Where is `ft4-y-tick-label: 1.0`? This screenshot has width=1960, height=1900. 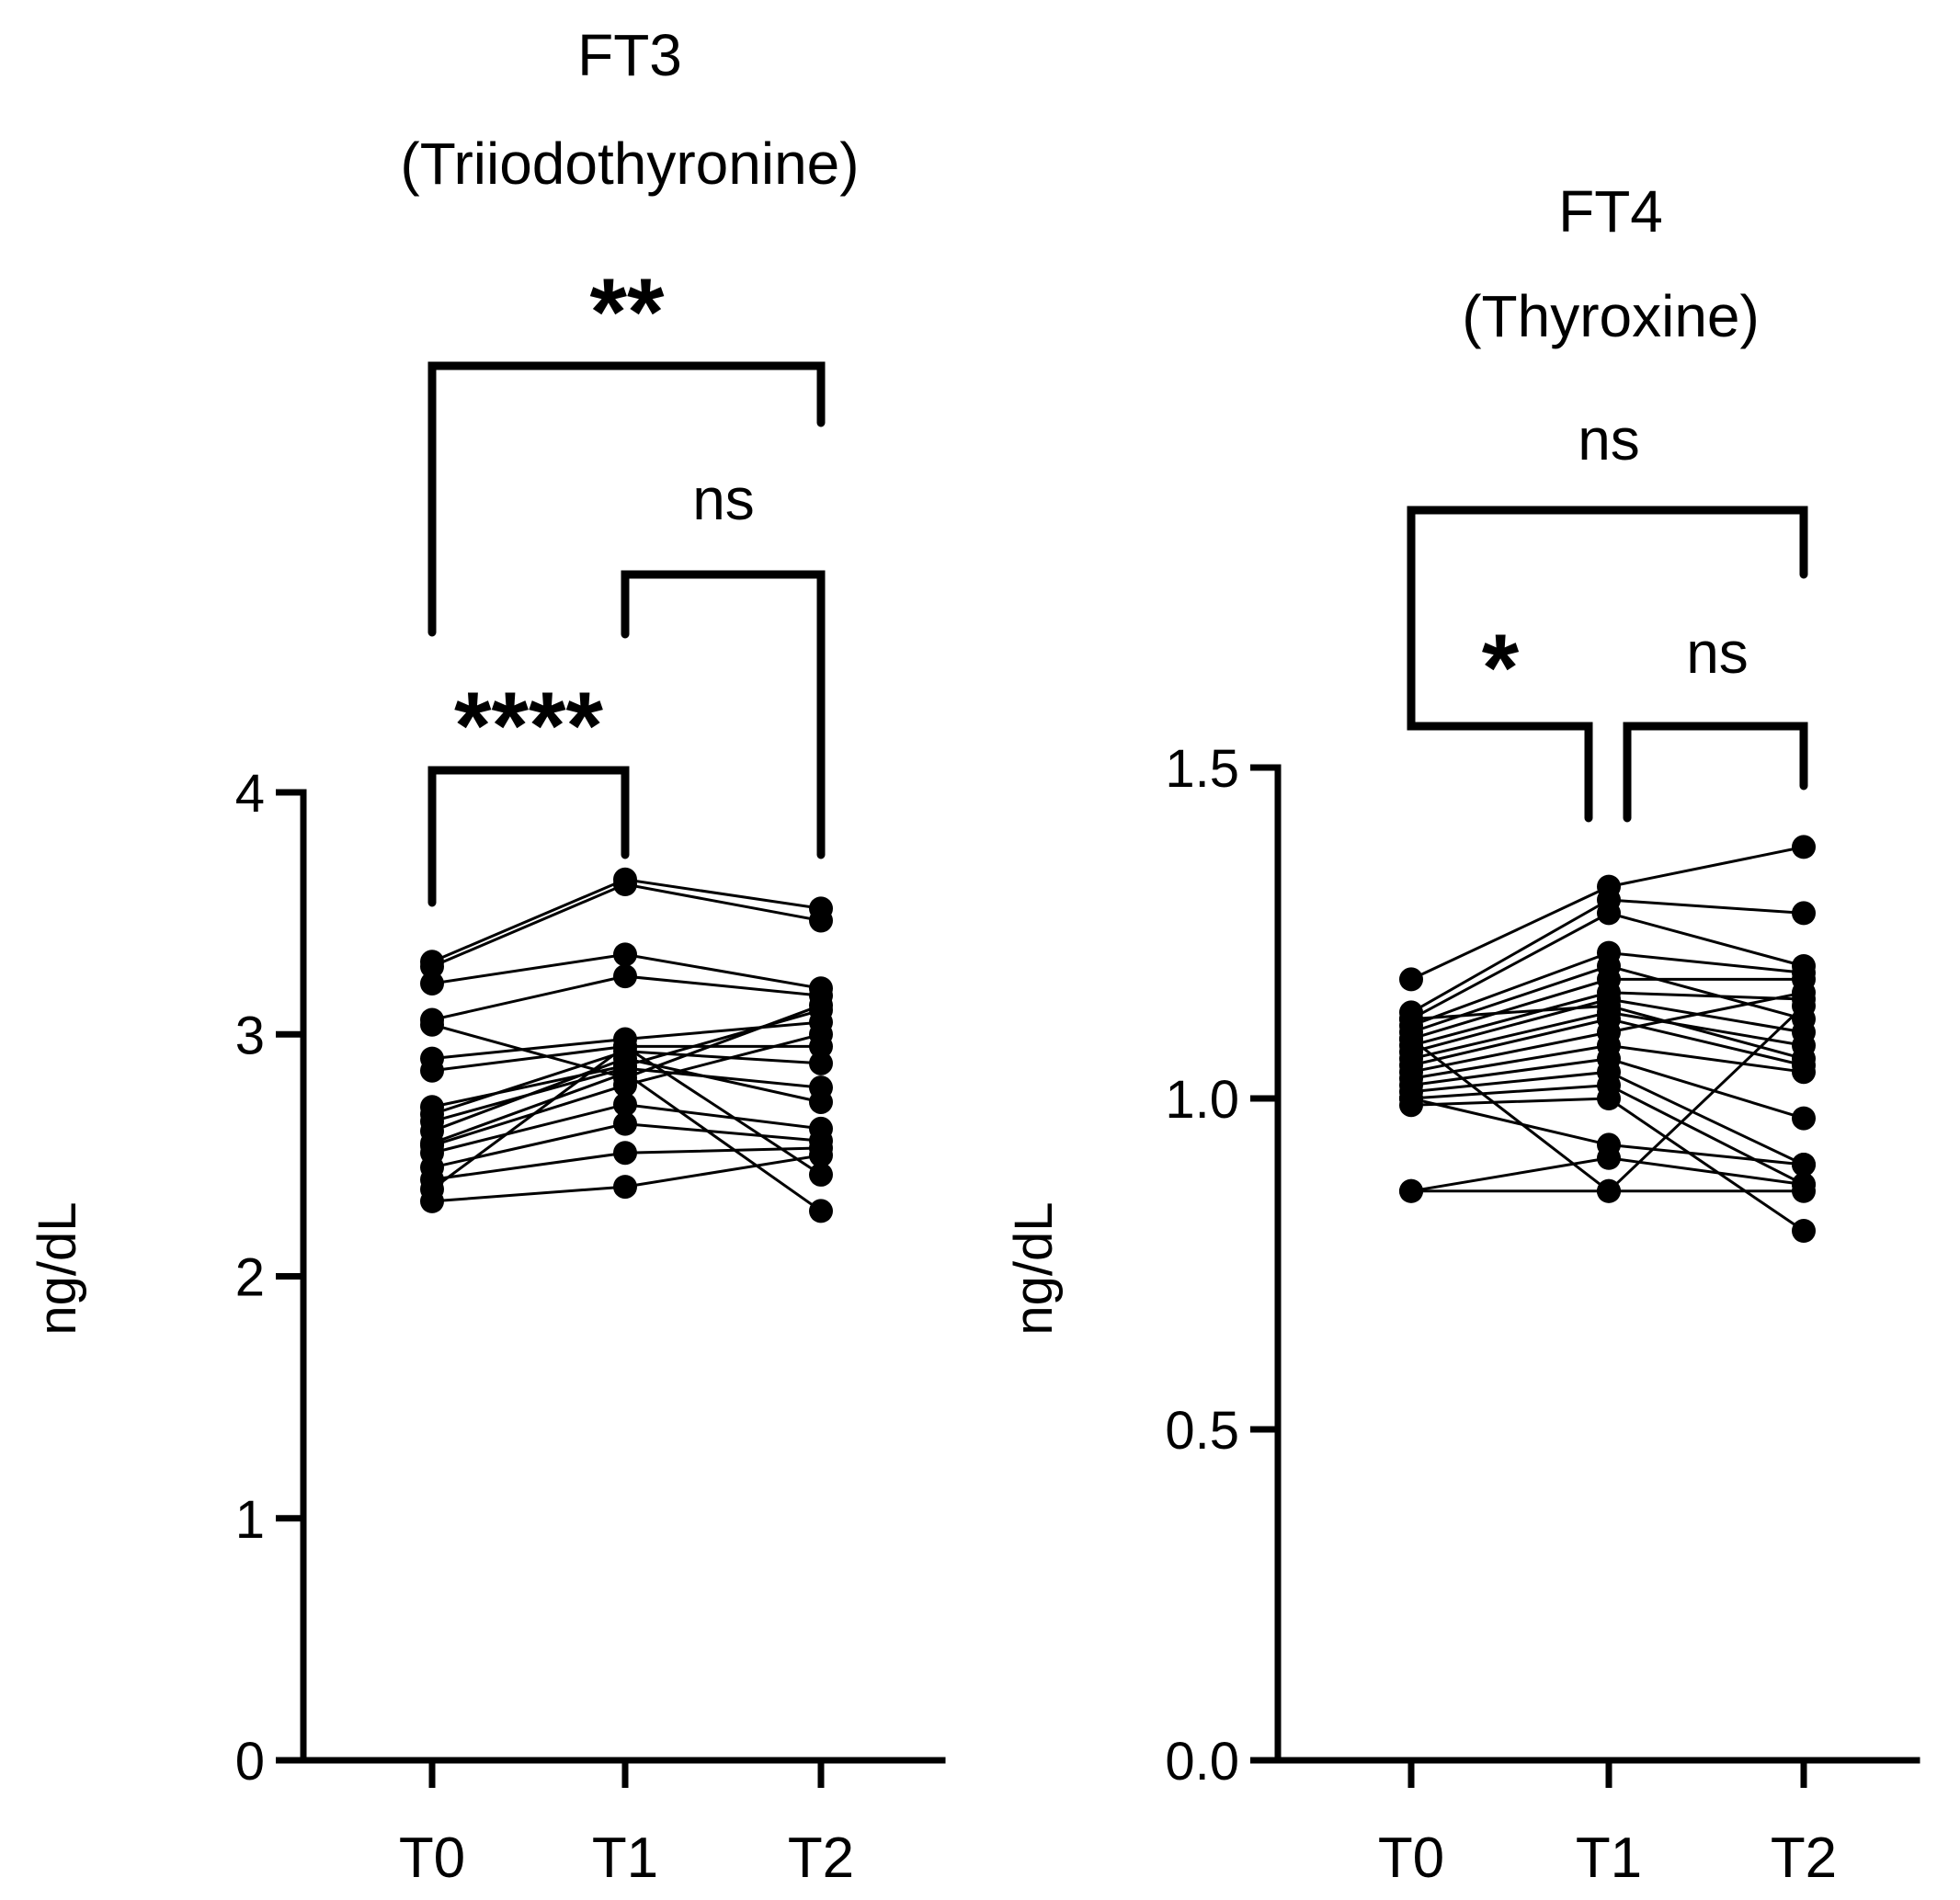 ft4-y-tick-label: 1.0 is located at coordinates (1202, 1100).